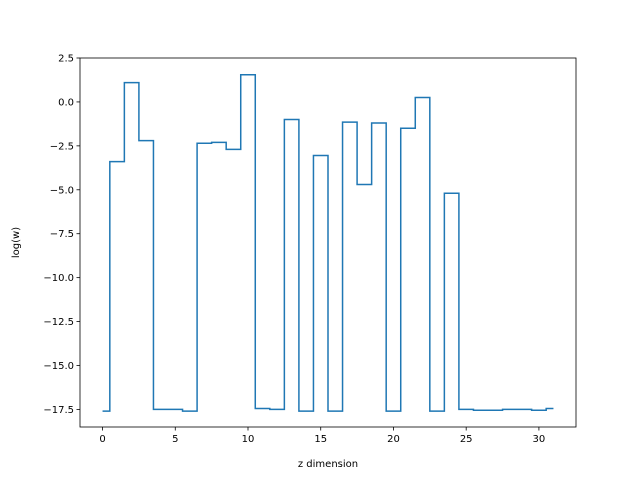 This screenshot has width=640, height=480. Describe the element at coordinates (16, 242) in the screenshot. I see `y-axis-label: log(w)` at that location.